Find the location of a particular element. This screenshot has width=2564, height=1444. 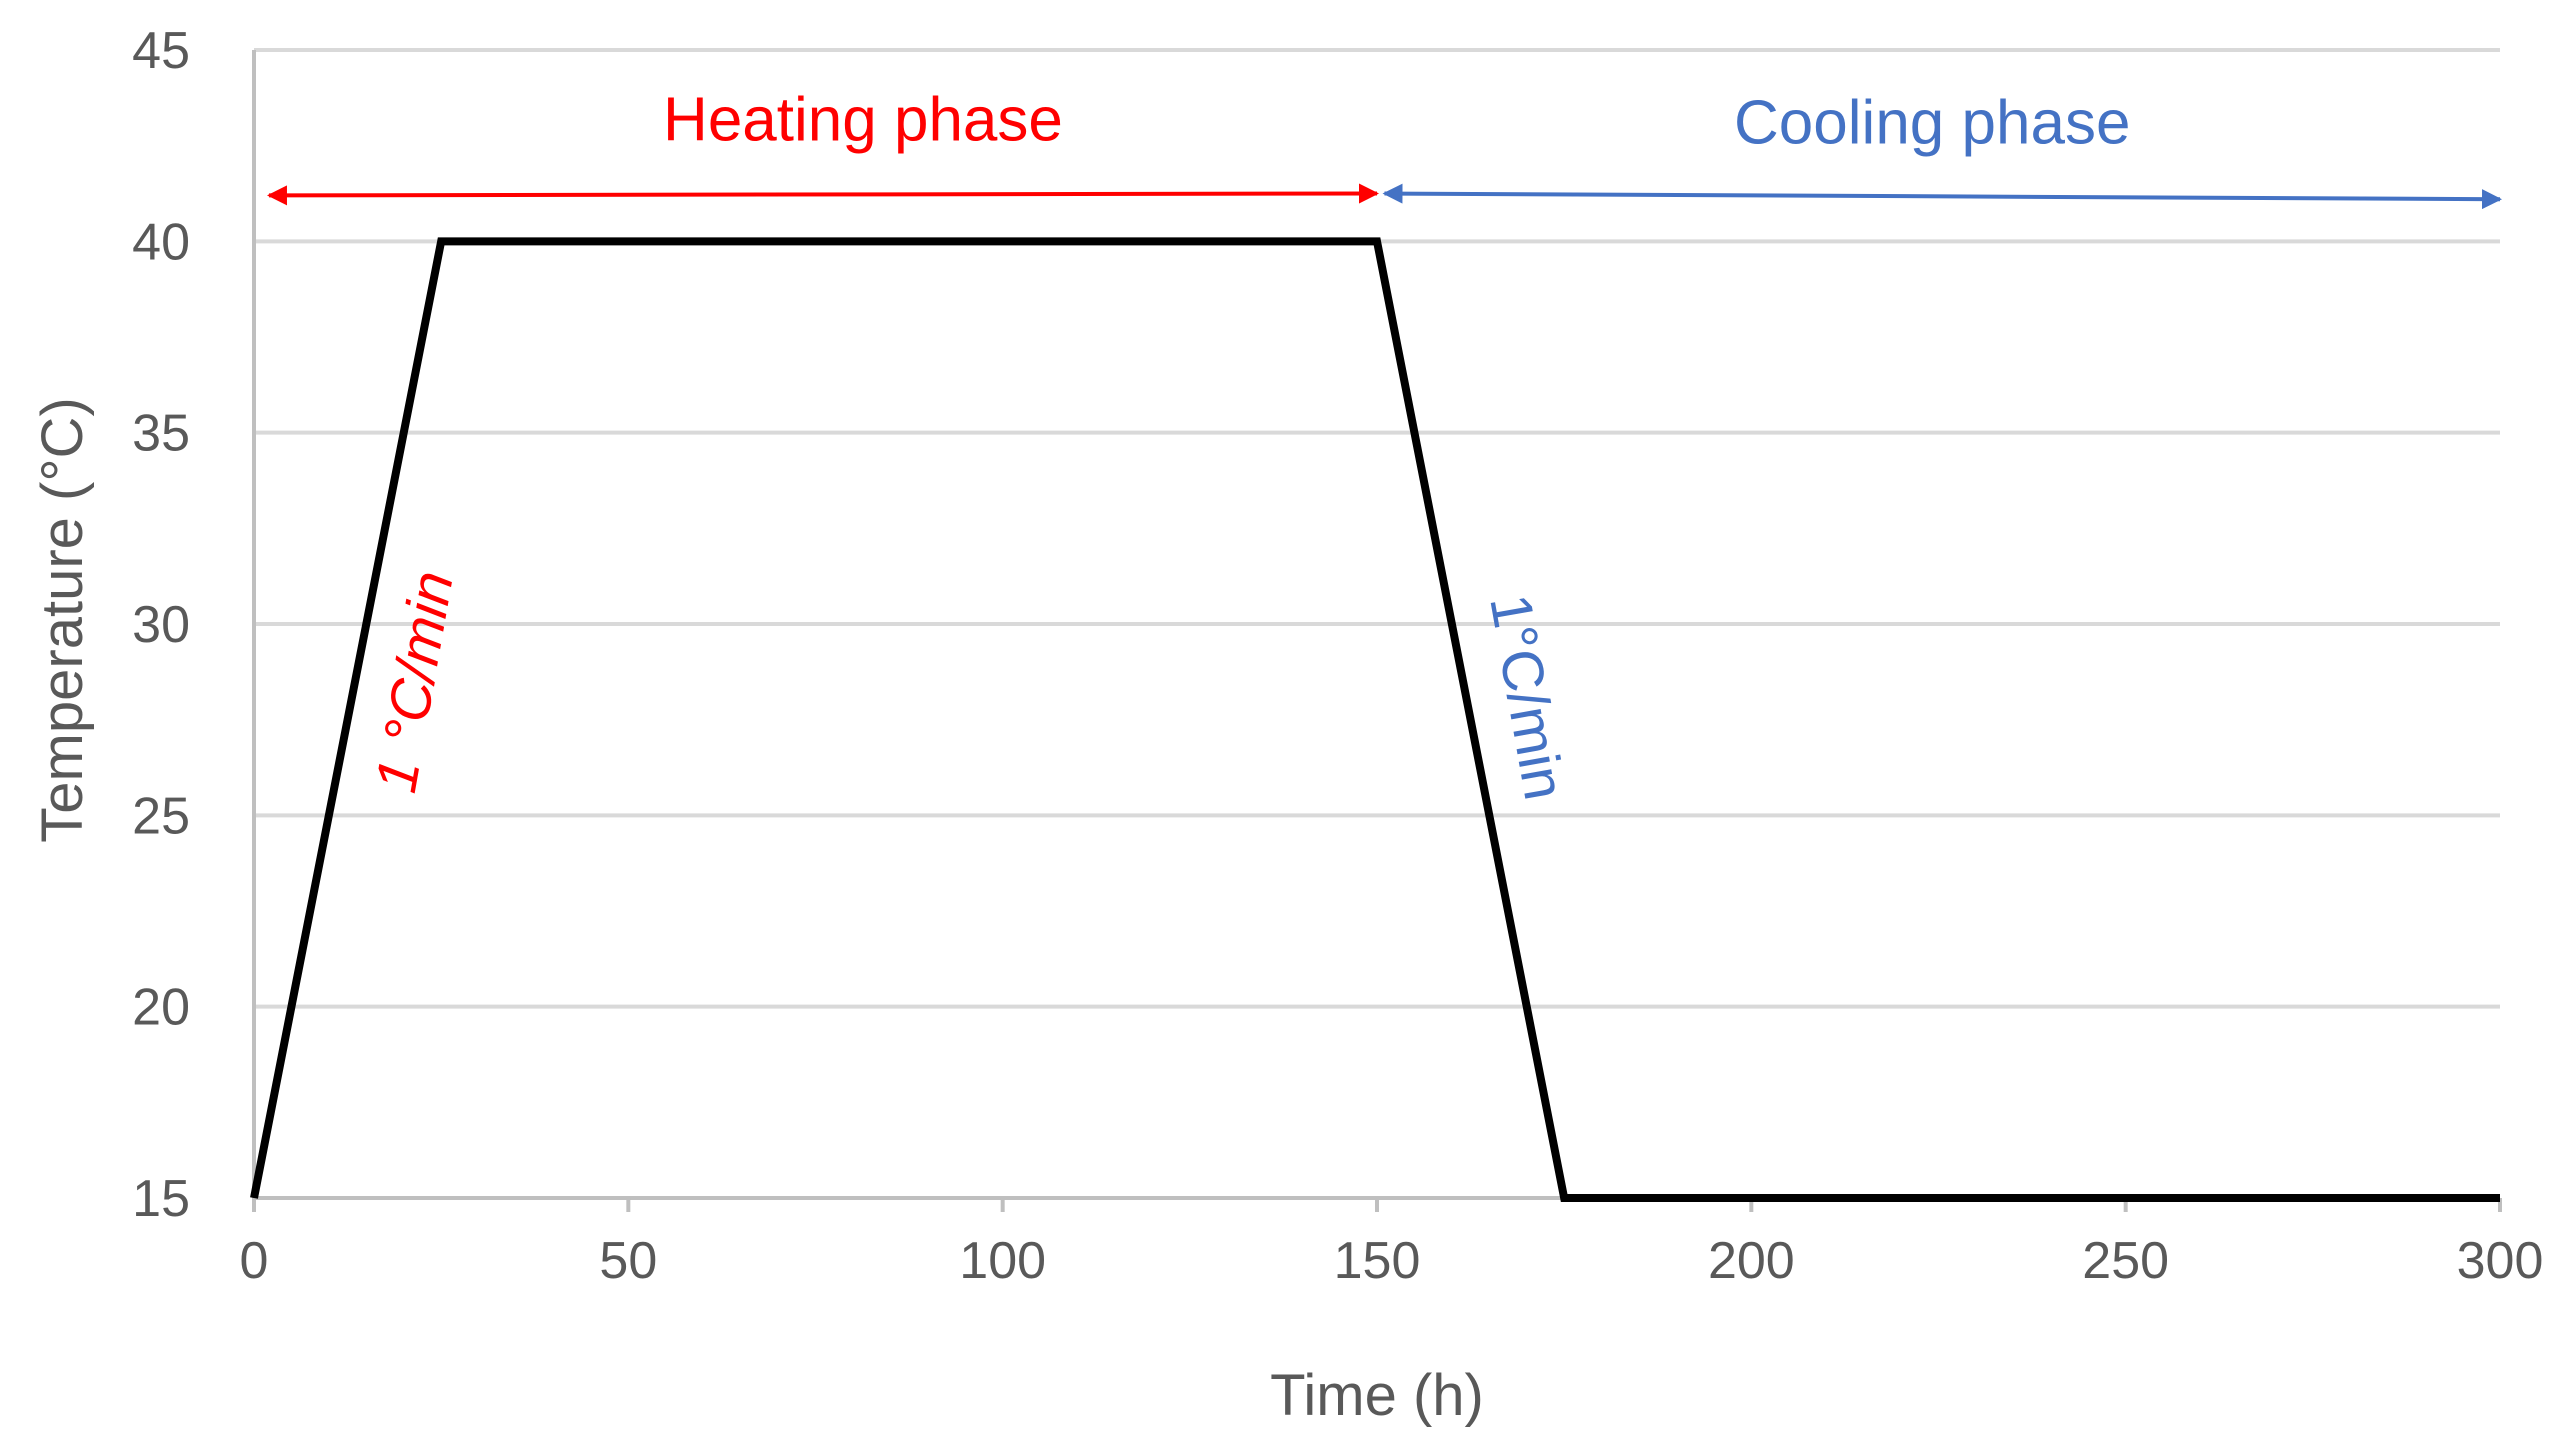

heating-phase-arrow is located at coordinates (822, 194).